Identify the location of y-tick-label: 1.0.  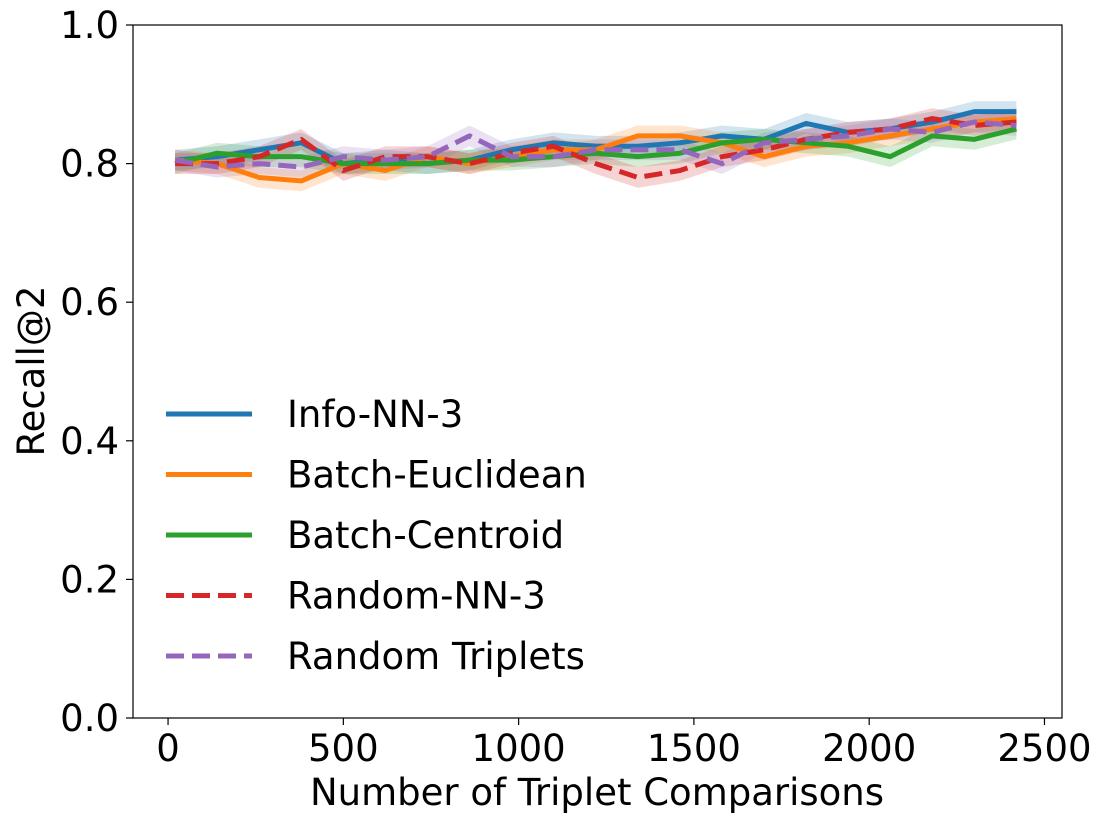
(89, 25).